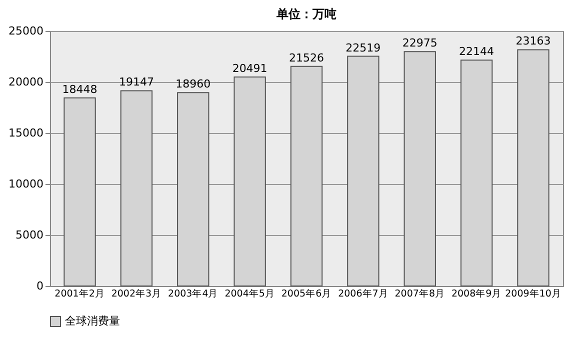 This screenshot has width=571, height=337. Describe the element at coordinates (26, 31) in the screenshot. I see `y-tick-label: 25000` at that location.